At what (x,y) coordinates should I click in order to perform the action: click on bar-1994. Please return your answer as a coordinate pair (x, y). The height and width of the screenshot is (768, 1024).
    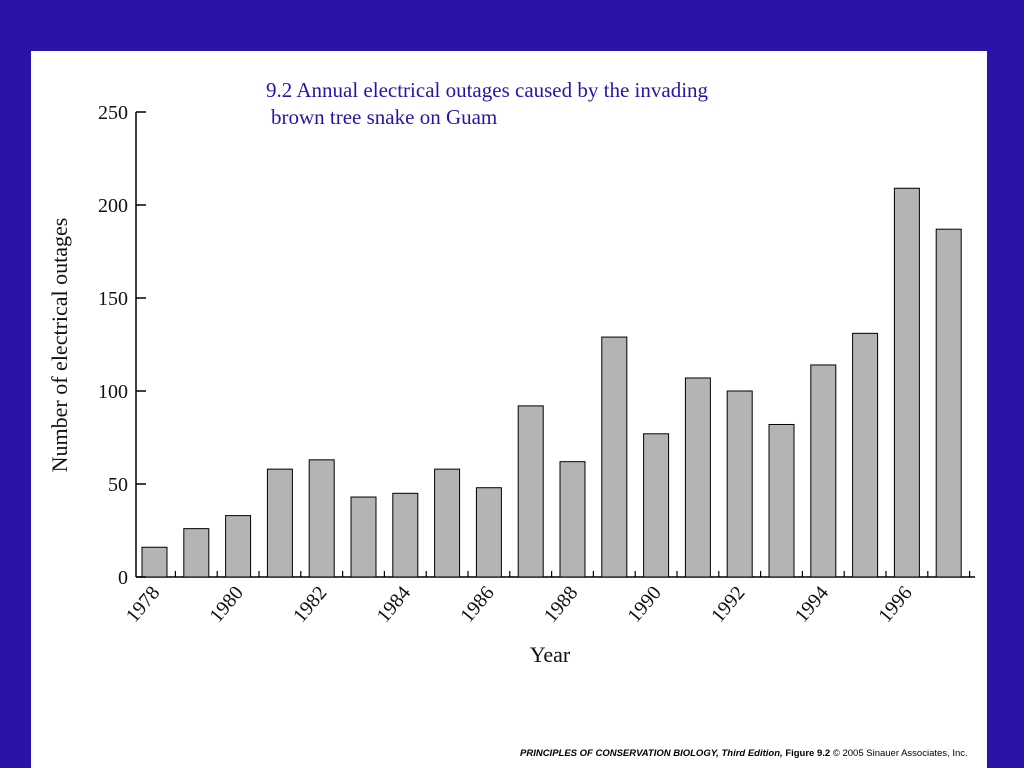
    Looking at the image, I should click on (823, 471).